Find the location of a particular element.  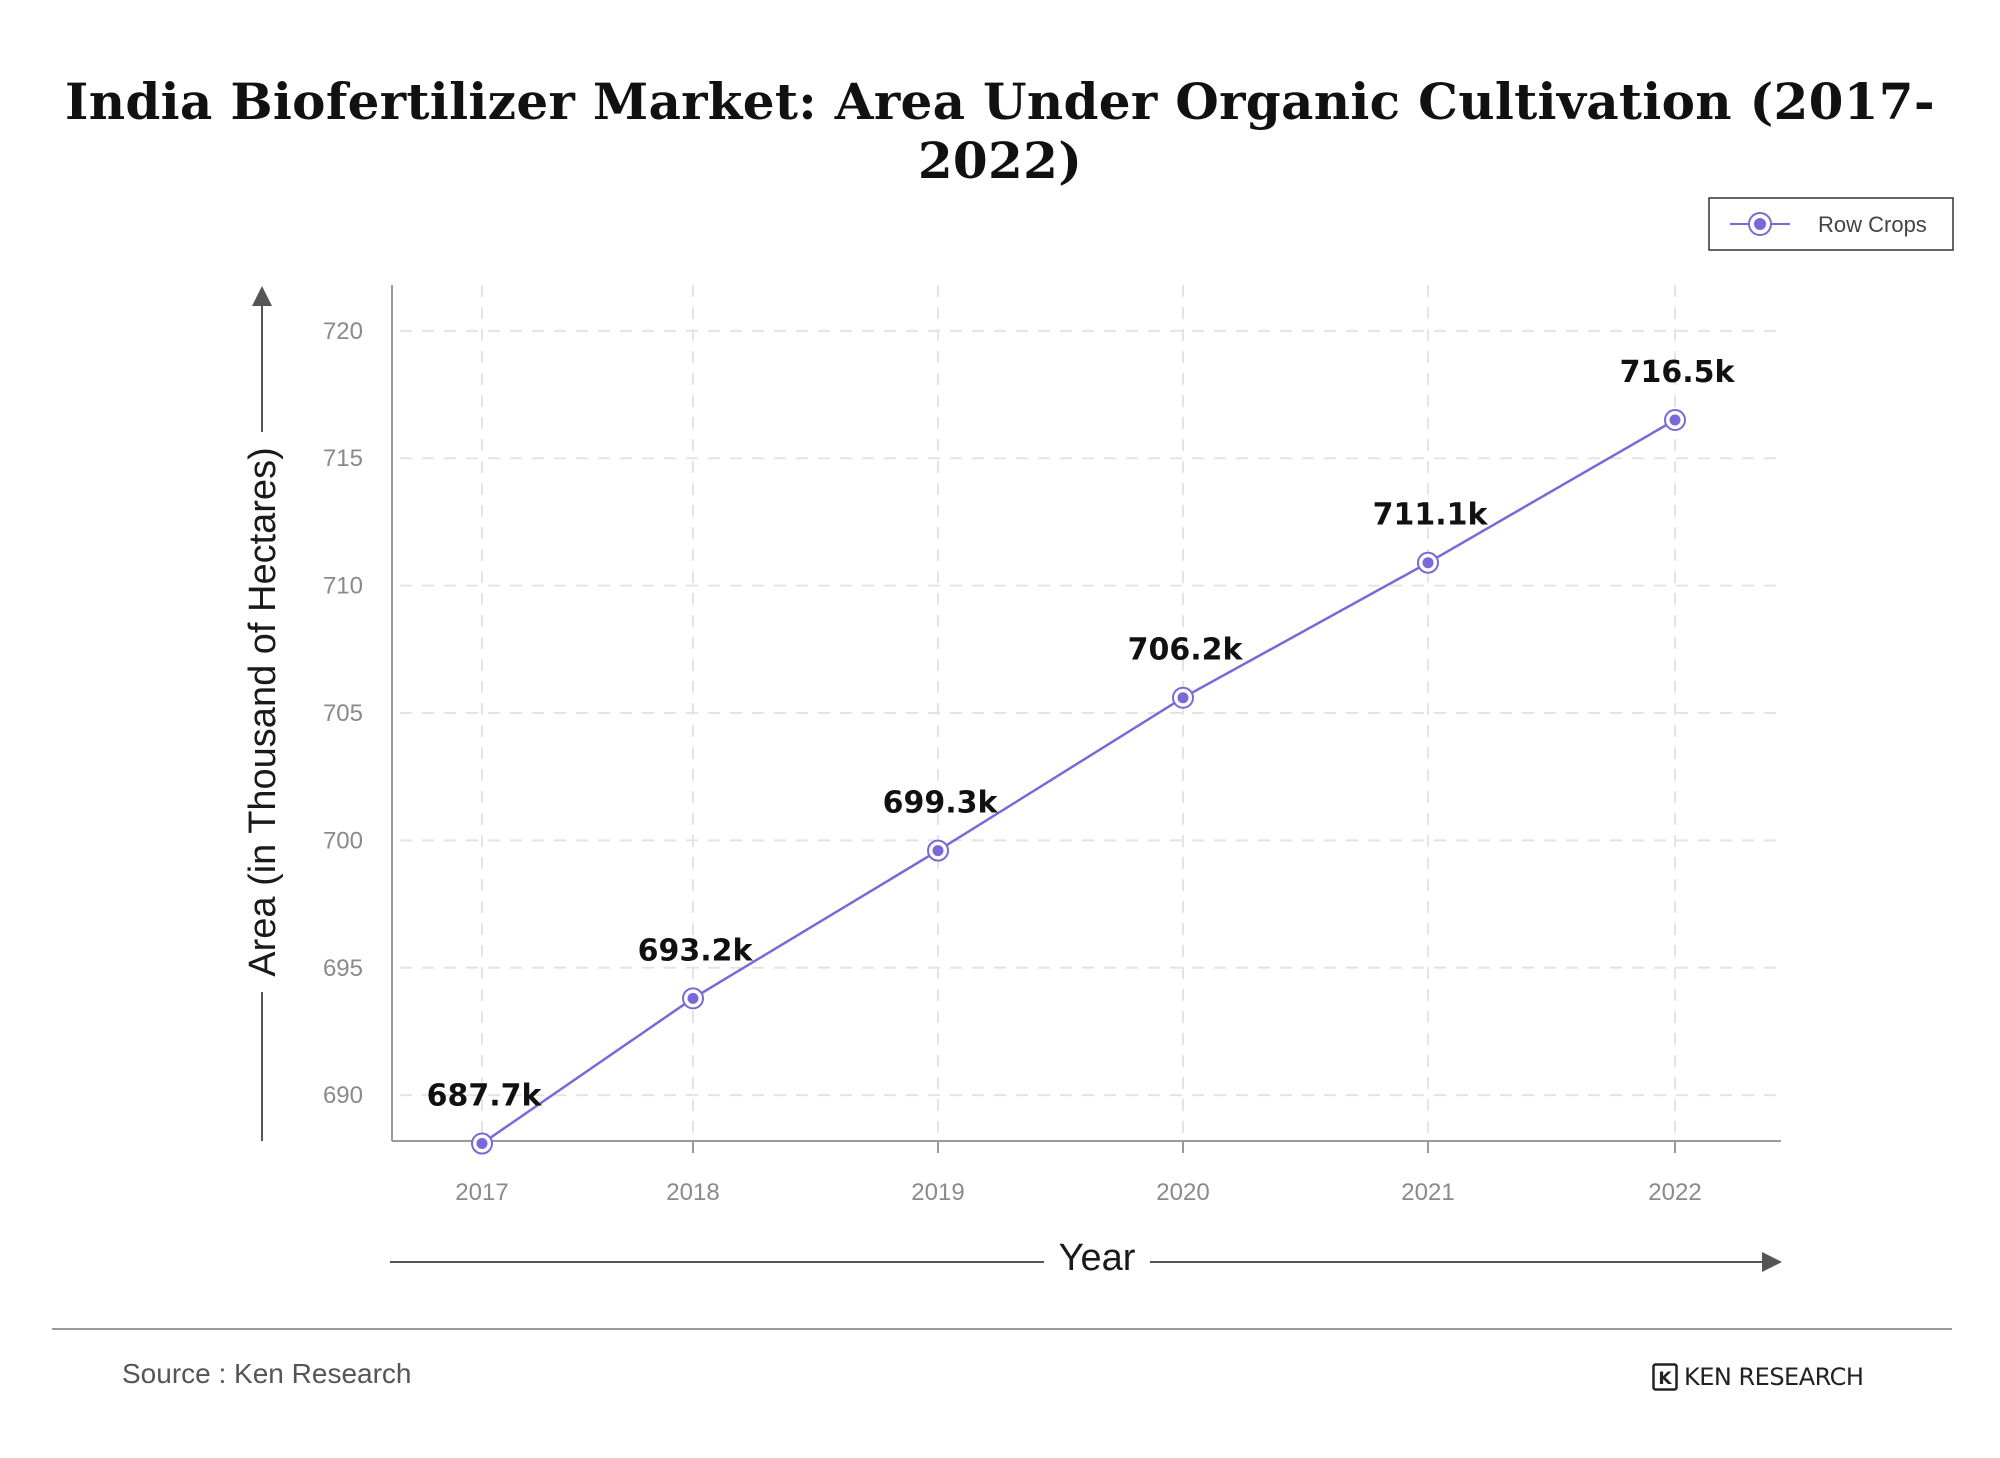

data-label: 706.2k is located at coordinates (1186, 650).